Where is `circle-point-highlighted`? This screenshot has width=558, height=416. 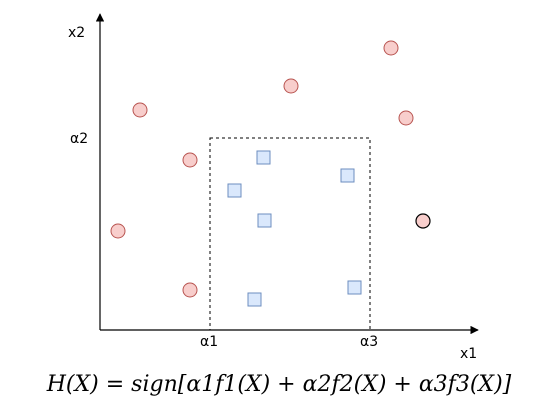 circle-point-highlighted is located at coordinates (423, 221).